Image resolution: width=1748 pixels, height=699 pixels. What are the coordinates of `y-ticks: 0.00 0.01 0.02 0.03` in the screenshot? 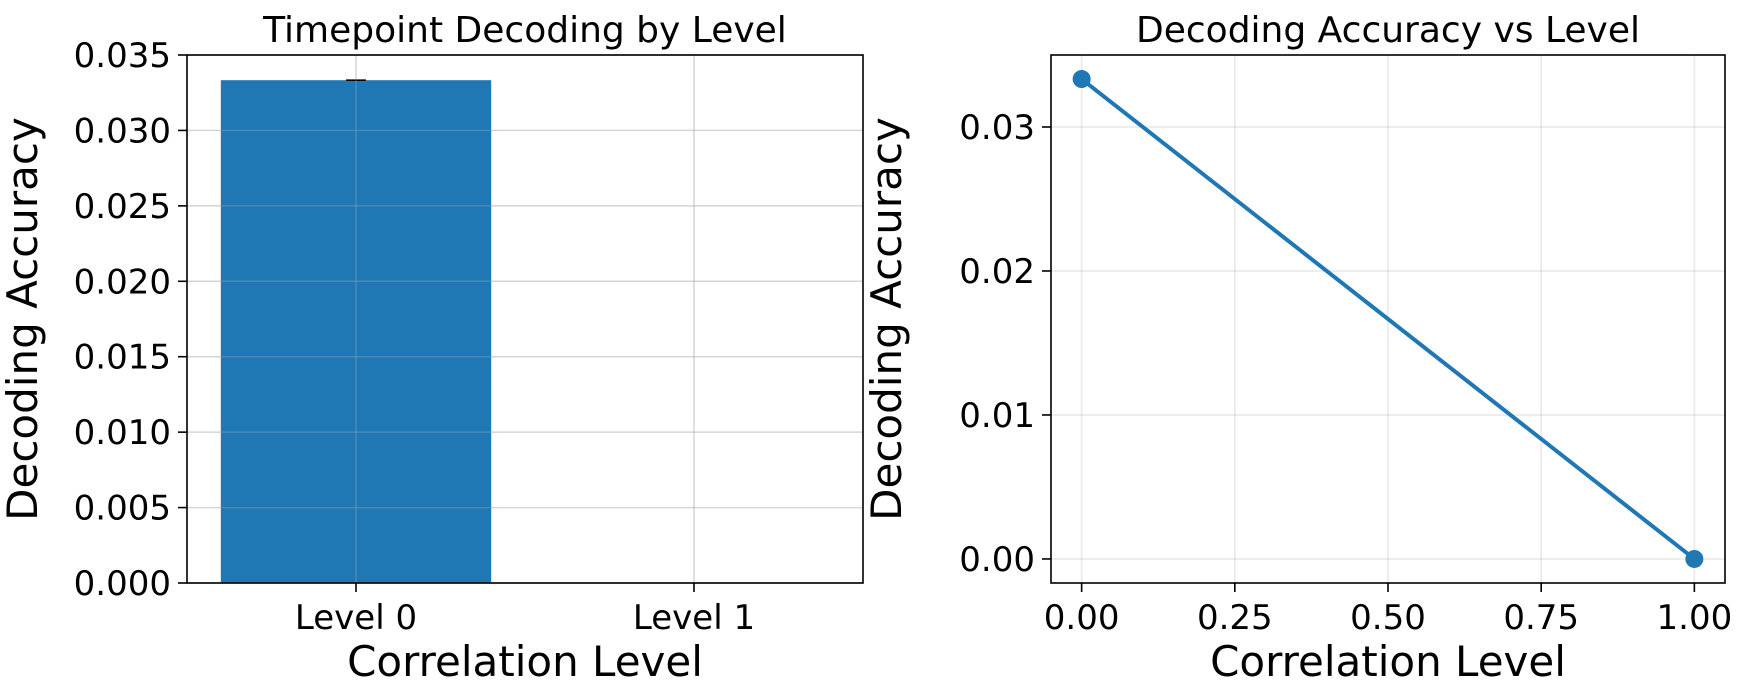 It's located at (1005, 344).